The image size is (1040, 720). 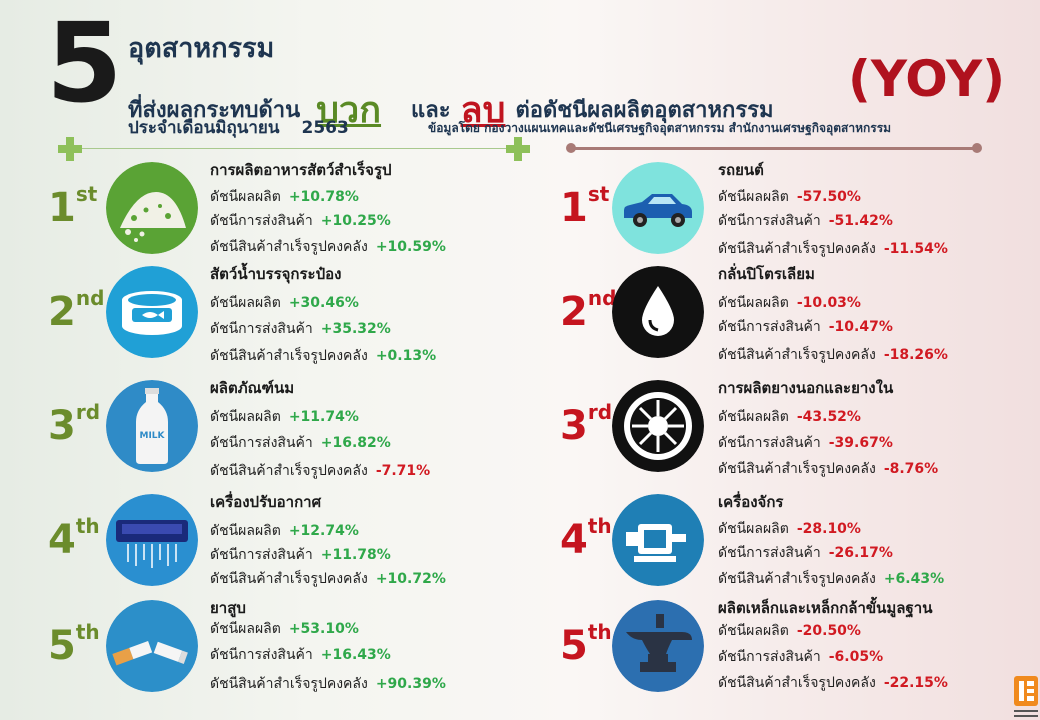 I want to click on index-line: ดัชนีการส่งสินค้า +35.32%, so click(x=300, y=329).